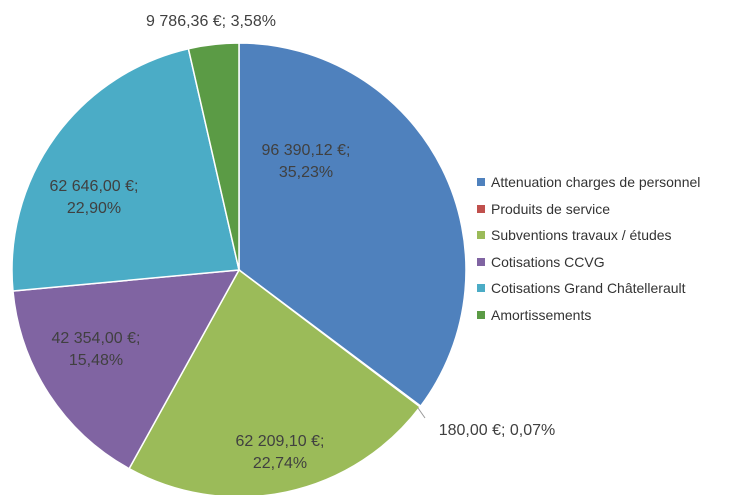 The image size is (748, 495). I want to click on data-label: 180,00 €; 0,07%, so click(497, 430).